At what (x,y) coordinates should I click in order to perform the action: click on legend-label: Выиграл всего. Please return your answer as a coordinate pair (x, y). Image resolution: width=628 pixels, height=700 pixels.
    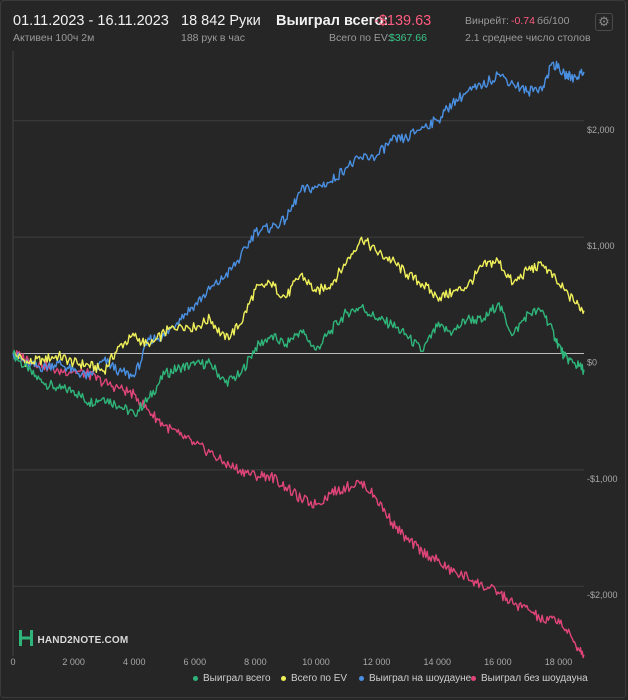
    Looking at the image, I should click on (237, 678).